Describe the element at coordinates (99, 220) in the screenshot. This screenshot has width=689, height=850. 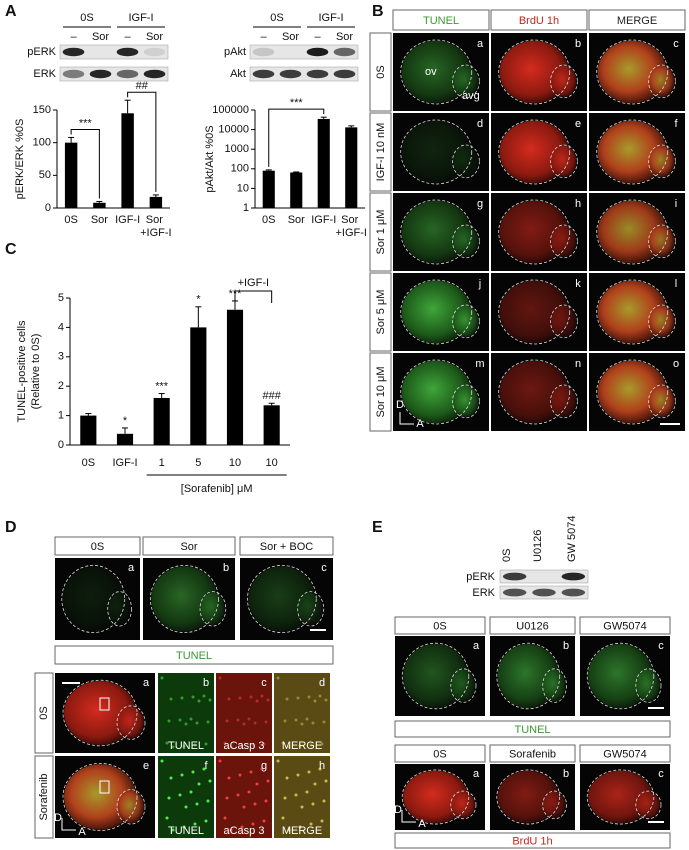
I see `x-tick-label: Sor` at that location.